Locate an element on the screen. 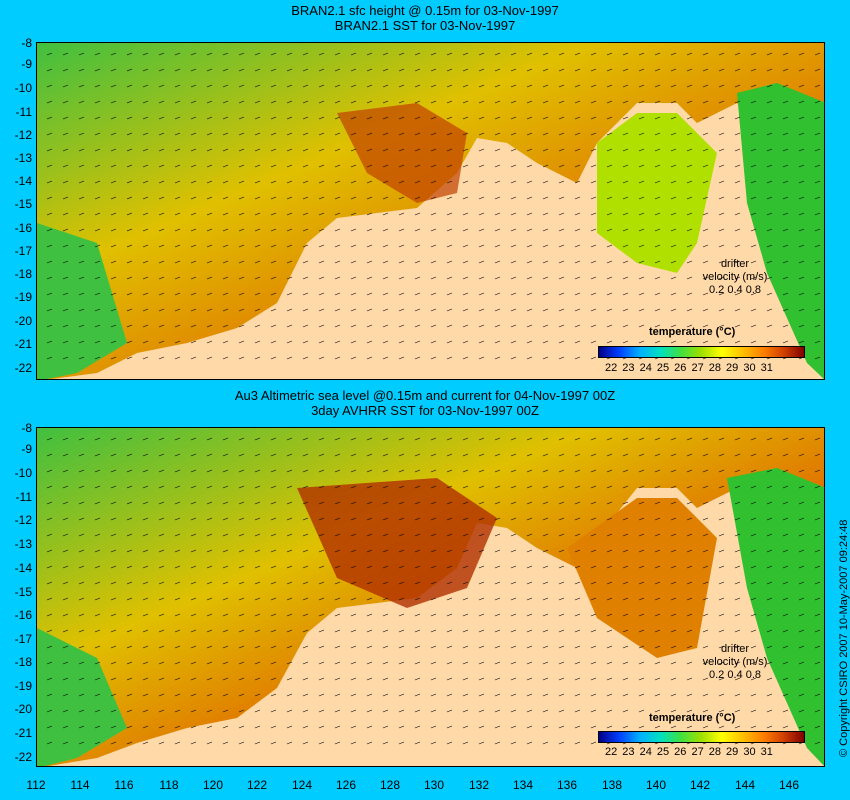 This screenshot has height=800, width=850. top-east-land is located at coordinates (780, 231).